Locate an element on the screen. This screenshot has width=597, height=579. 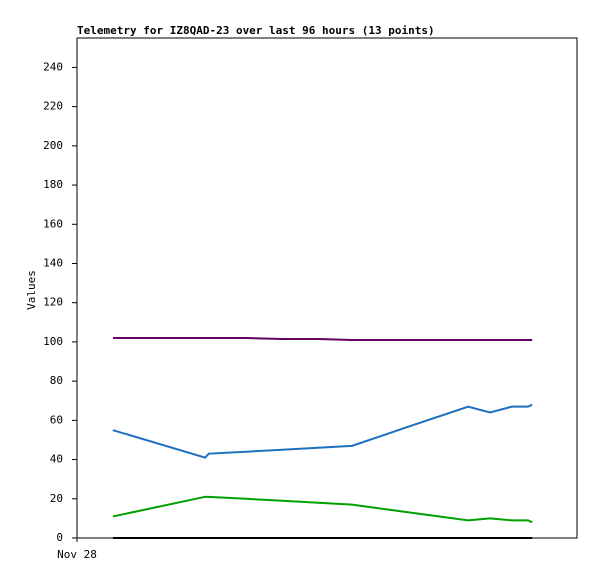
x-tick-label: Nov 28 is located at coordinates (77, 554).